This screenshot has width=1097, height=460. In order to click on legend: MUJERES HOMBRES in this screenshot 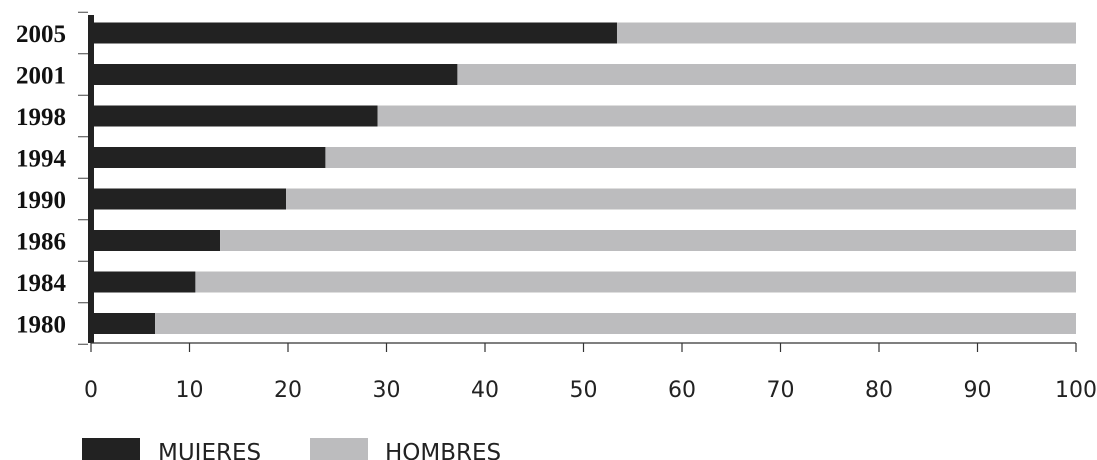, I will do `click(291, 449)`.